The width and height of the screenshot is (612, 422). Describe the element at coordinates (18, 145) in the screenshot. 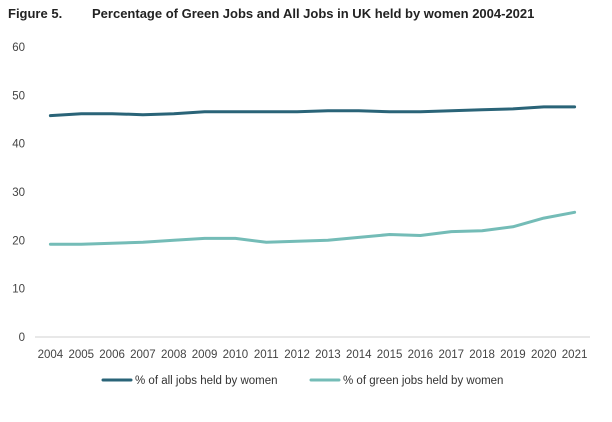

I see `y-tick-label: 40` at that location.